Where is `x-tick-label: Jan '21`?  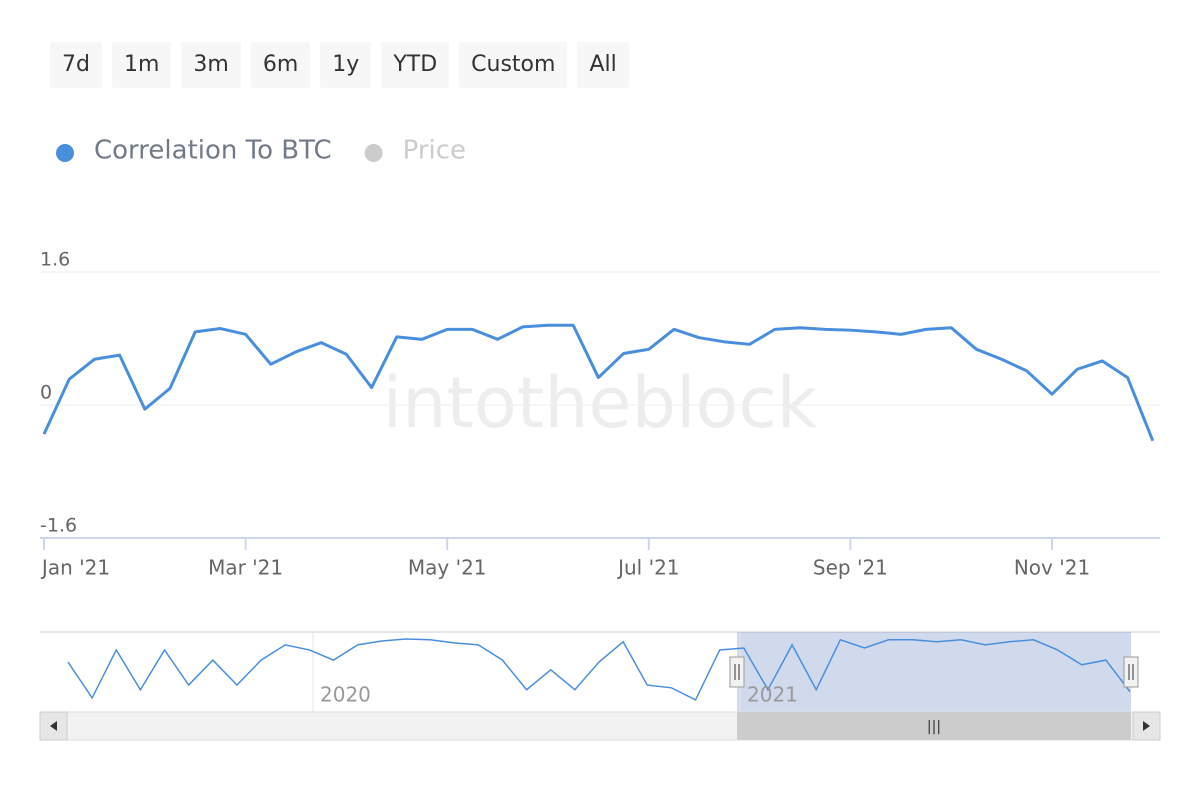 x-tick-label: Jan '21 is located at coordinates (75, 568).